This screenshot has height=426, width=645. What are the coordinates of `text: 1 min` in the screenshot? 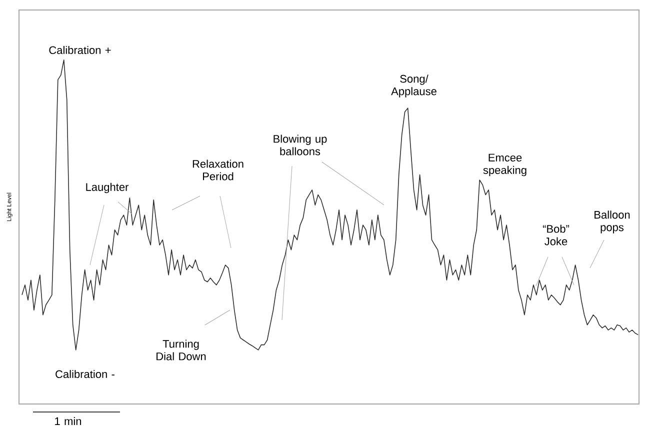 It's located at (68, 421).